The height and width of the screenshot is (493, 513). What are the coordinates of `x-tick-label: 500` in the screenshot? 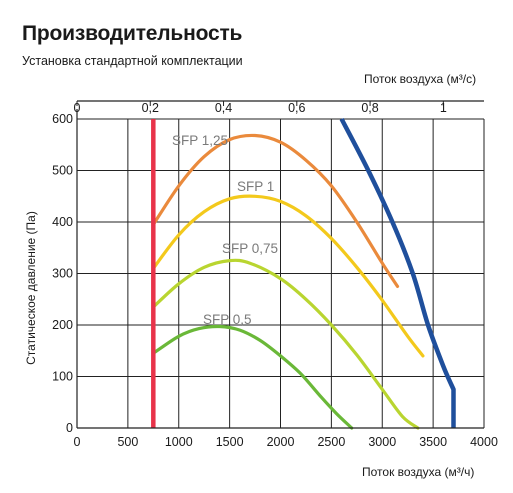 It's located at (127, 442).